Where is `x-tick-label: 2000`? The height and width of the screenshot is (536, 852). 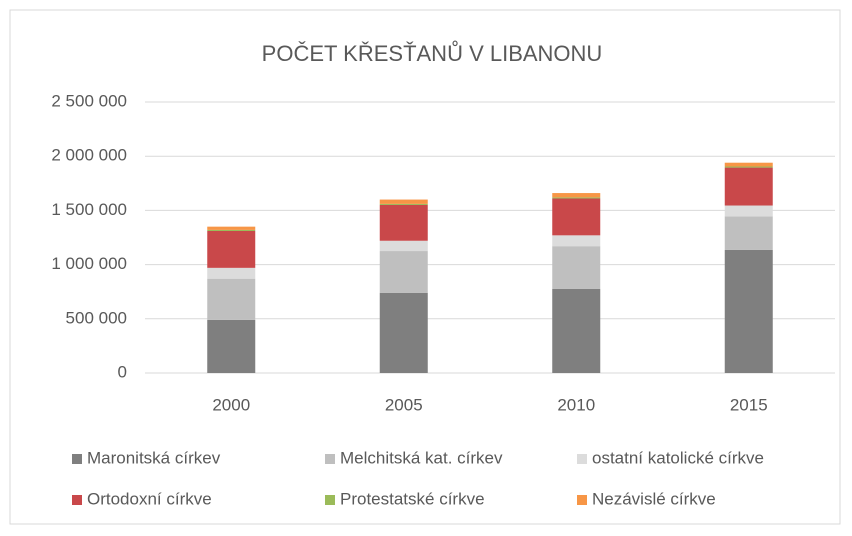
x-tick-label: 2000 is located at coordinates (231, 404).